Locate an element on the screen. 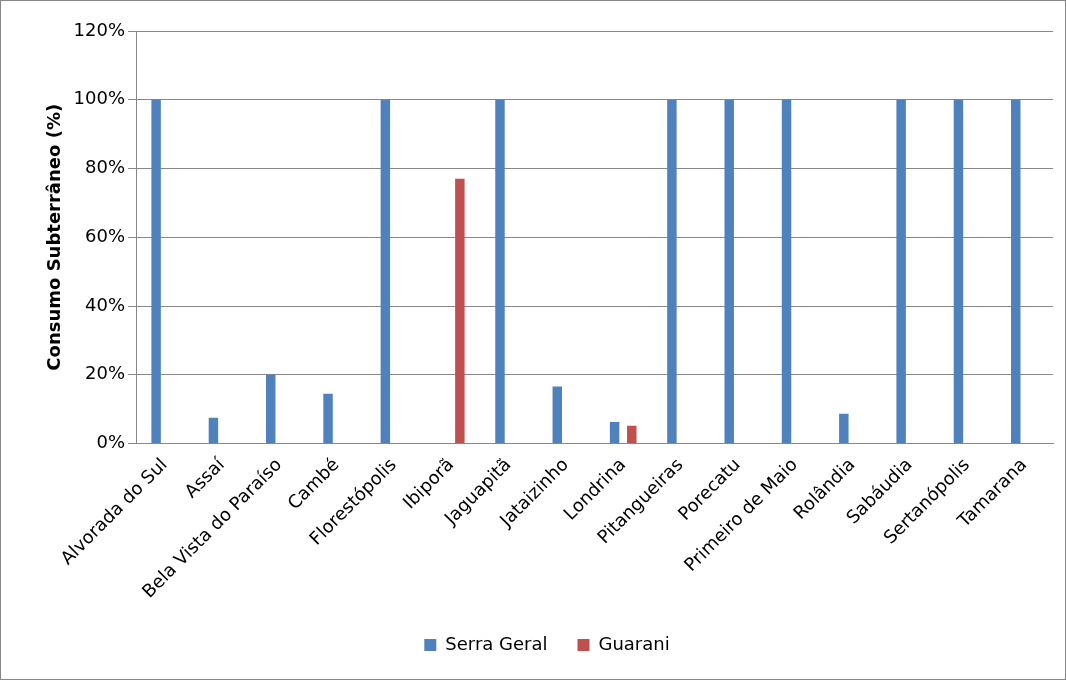 This screenshot has height=680, width=1066. y-tick-label: 0% is located at coordinates (111, 442).